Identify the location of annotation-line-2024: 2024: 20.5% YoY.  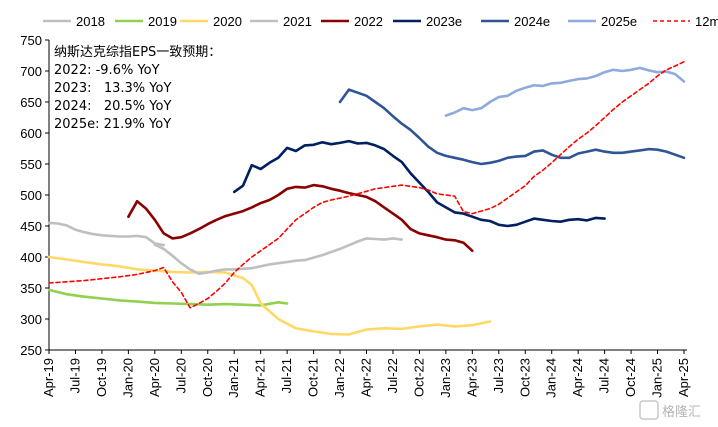
(112, 106).